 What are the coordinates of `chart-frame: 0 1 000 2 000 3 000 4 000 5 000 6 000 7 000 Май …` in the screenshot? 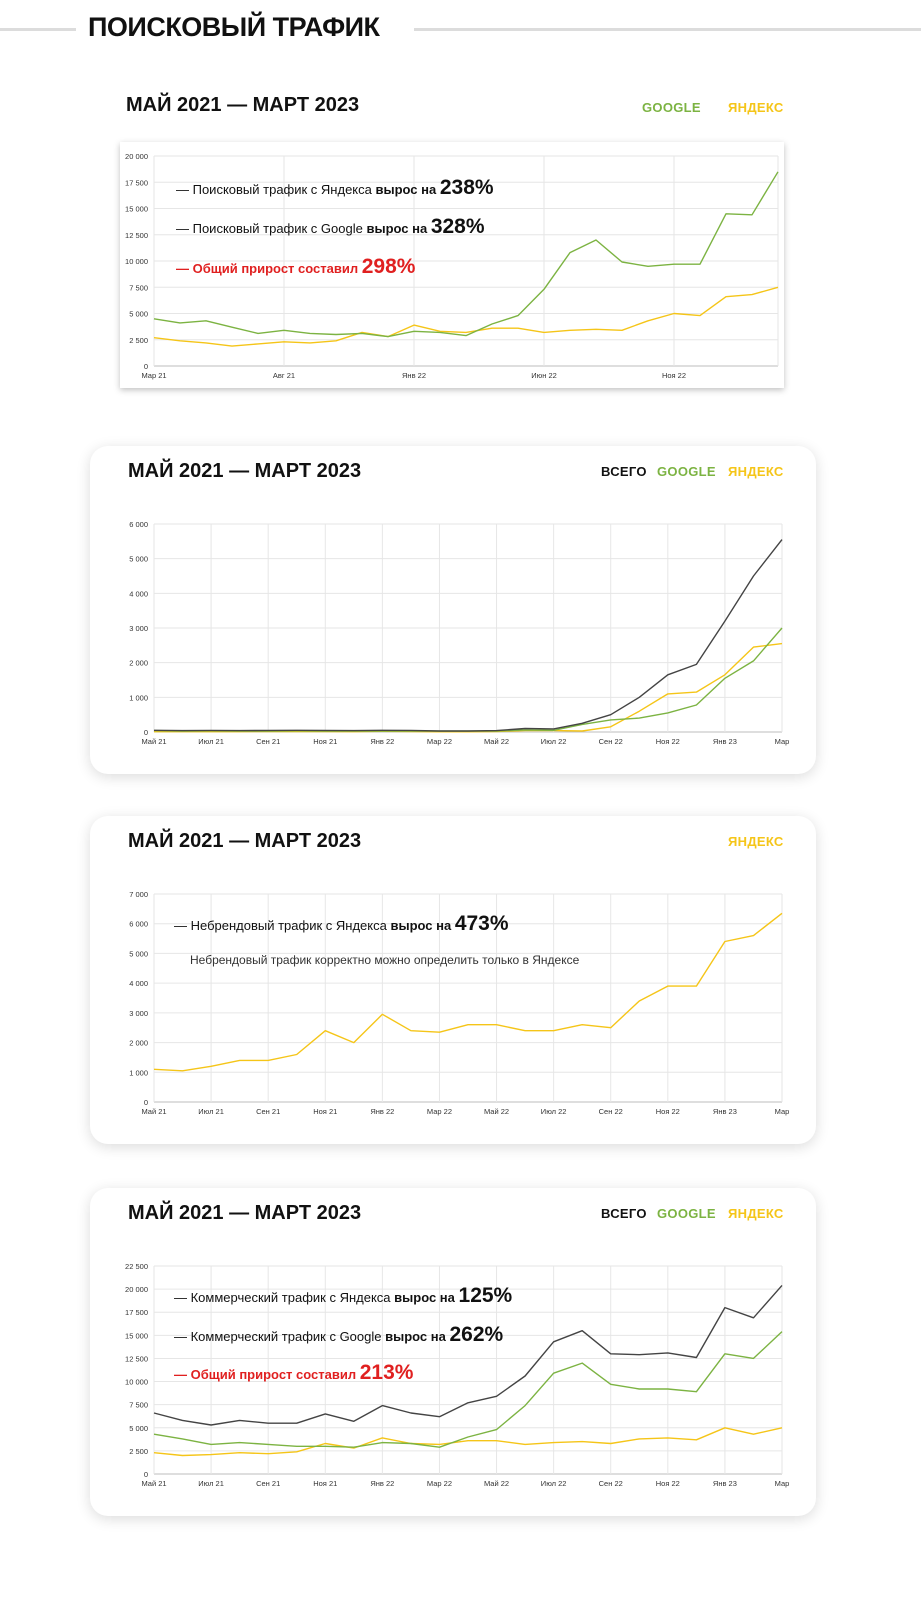 It's located at (455, 1002).